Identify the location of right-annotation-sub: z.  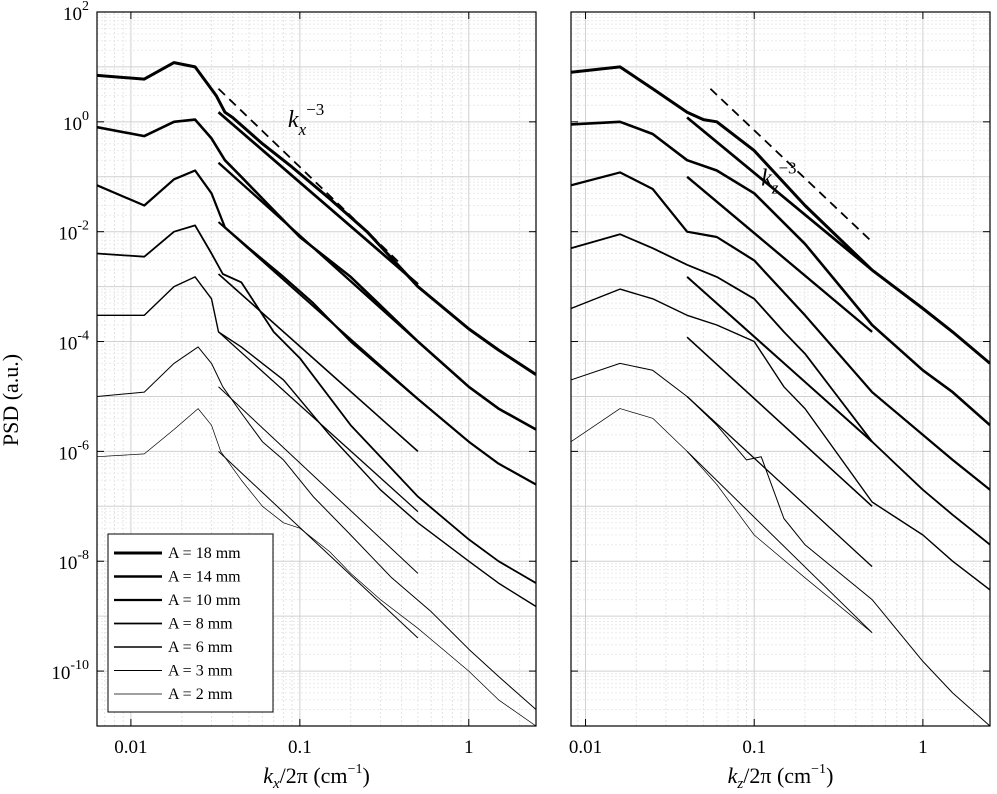
(775, 187).